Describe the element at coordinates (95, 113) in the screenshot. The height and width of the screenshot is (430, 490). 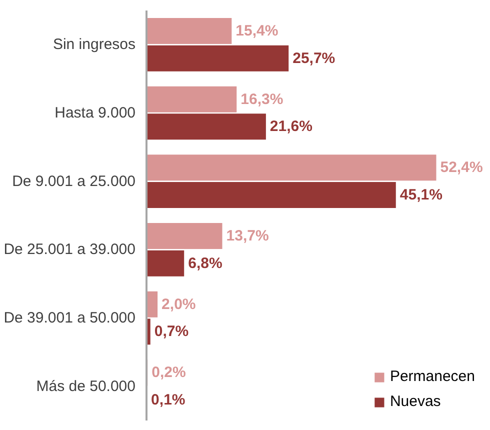
I see `y-tick-label: Hasta 9.000` at that location.